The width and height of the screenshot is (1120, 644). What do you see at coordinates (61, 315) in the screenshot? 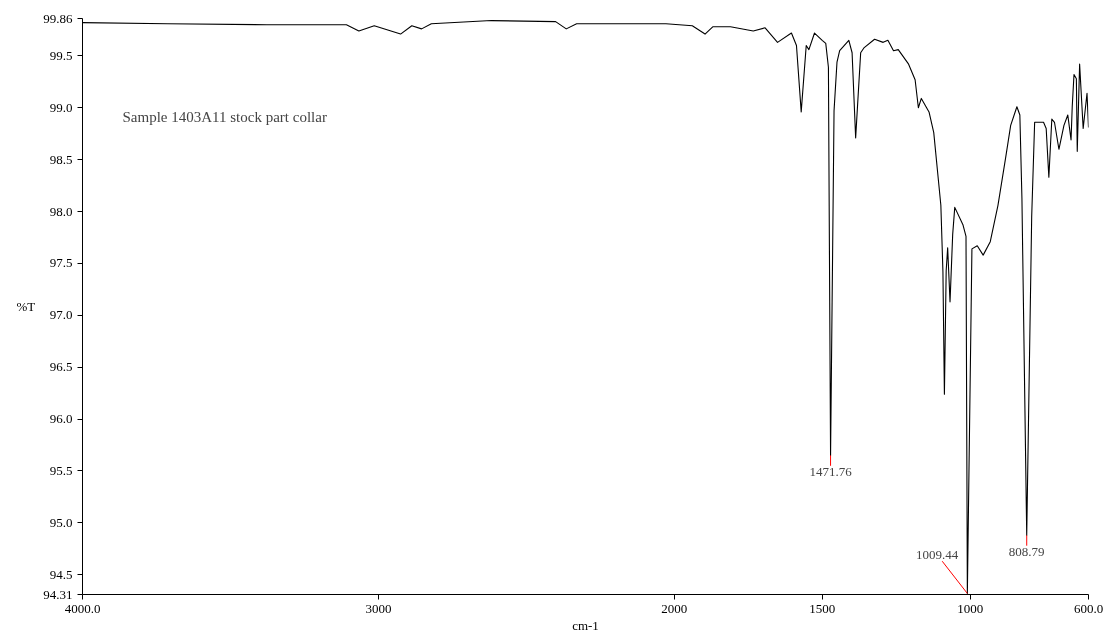
I see `y-tick-label: 97.0` at bounding box center [61, 315].